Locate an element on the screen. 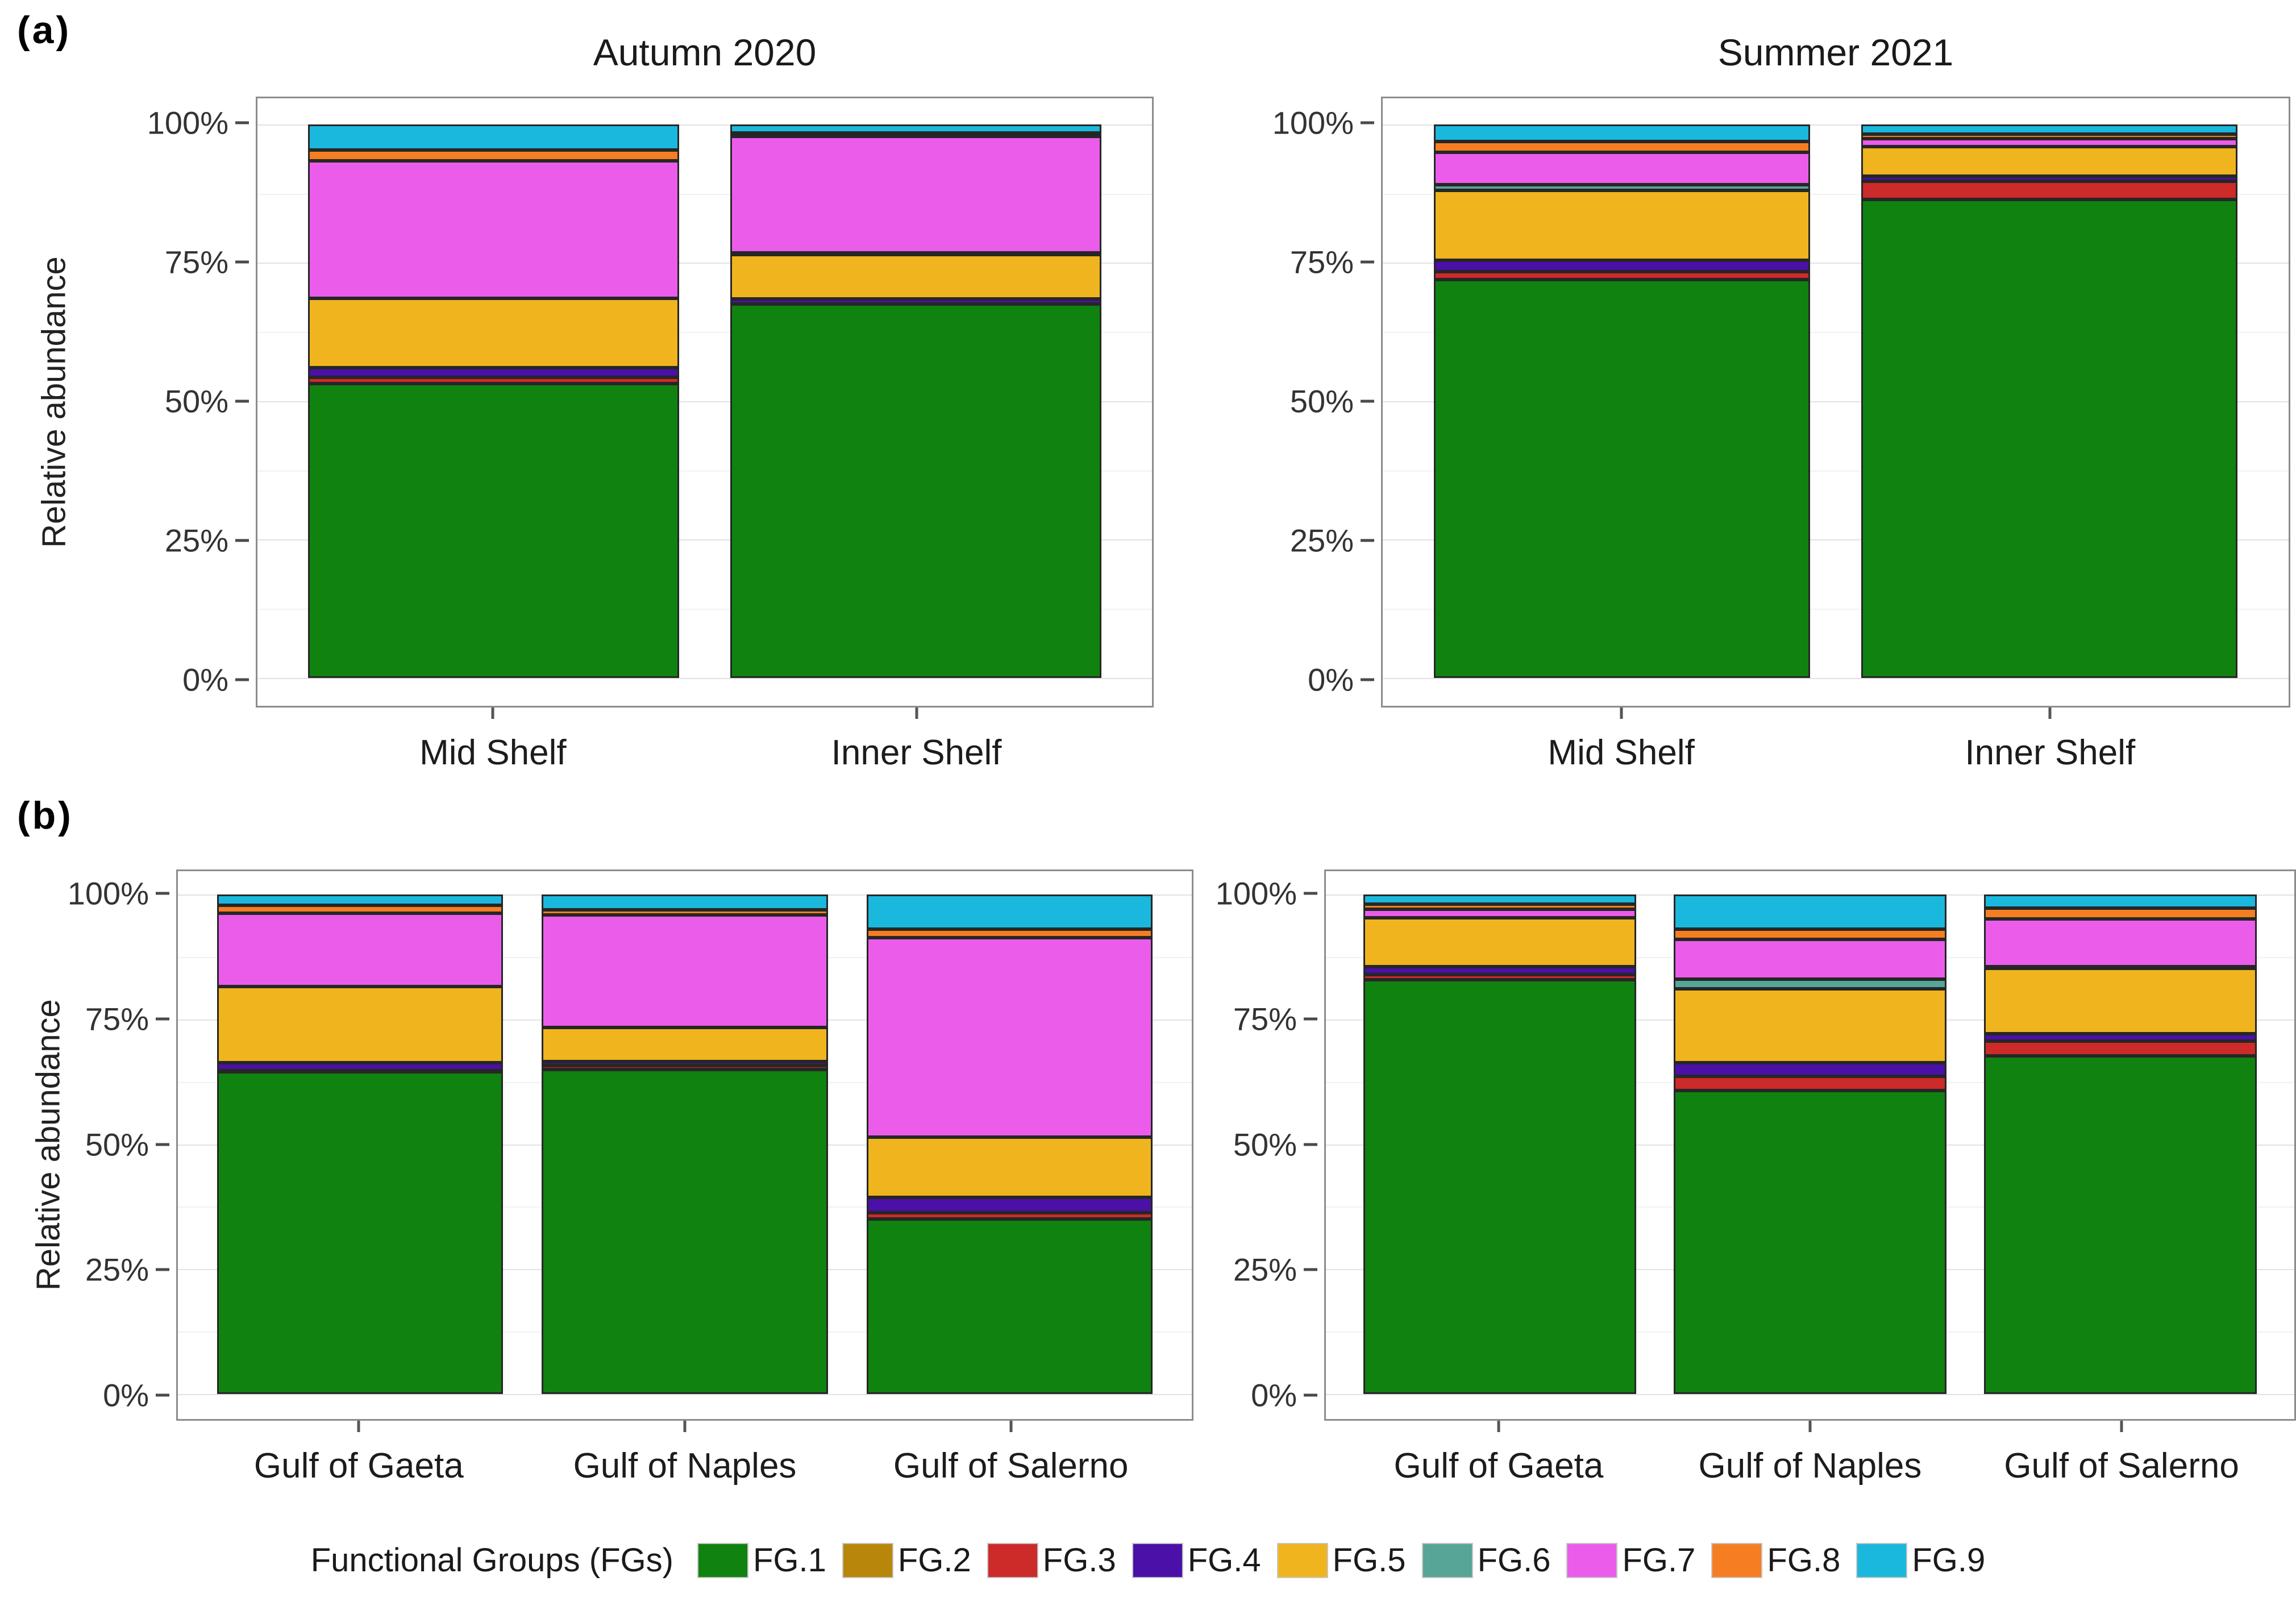  legend-item-fg-2: FG.2 is located at coordinates (906, 1560).